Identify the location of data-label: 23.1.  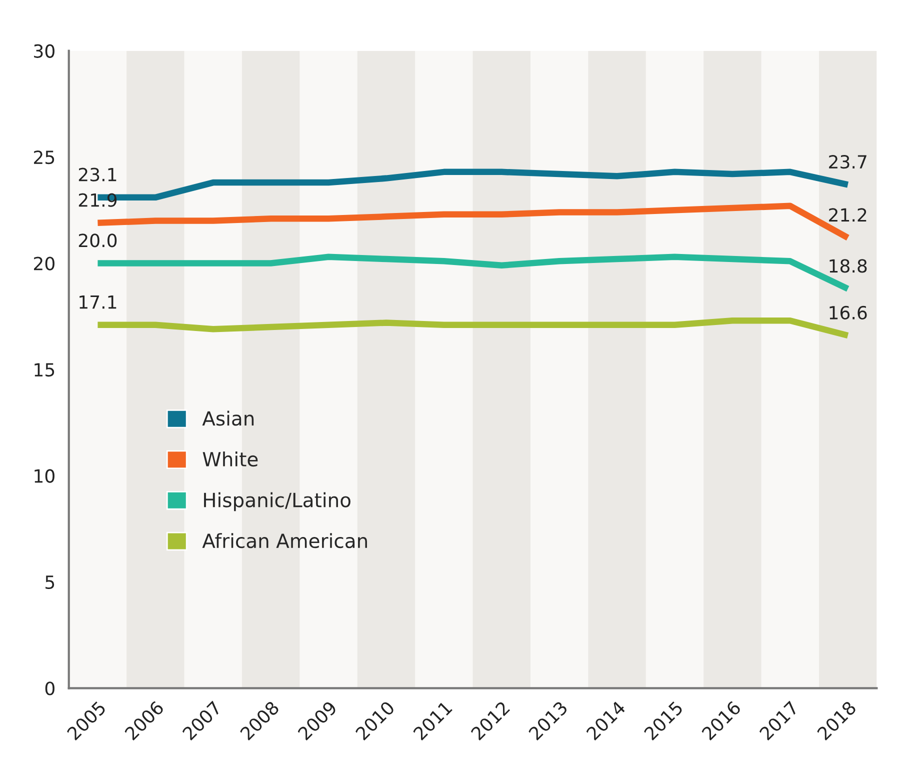
(97, 175).